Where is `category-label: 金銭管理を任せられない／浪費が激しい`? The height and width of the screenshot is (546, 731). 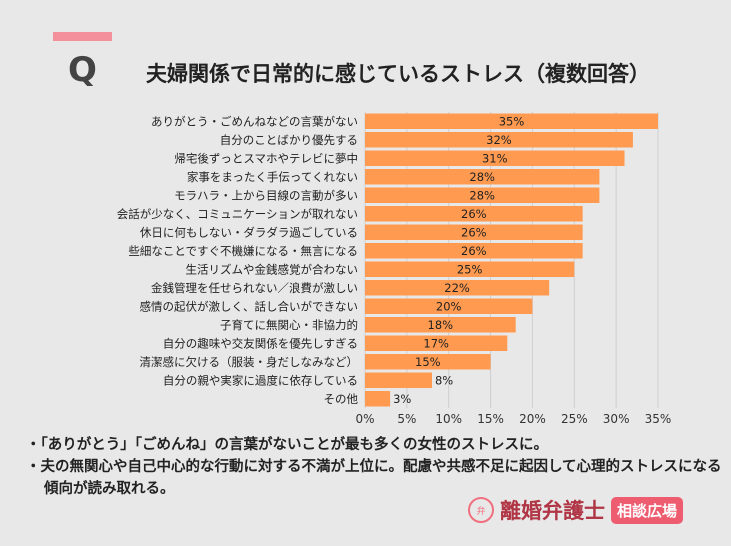 category-label: 金銭管理を任せられない／浪費が激しい is located at coordinates (254, 288).